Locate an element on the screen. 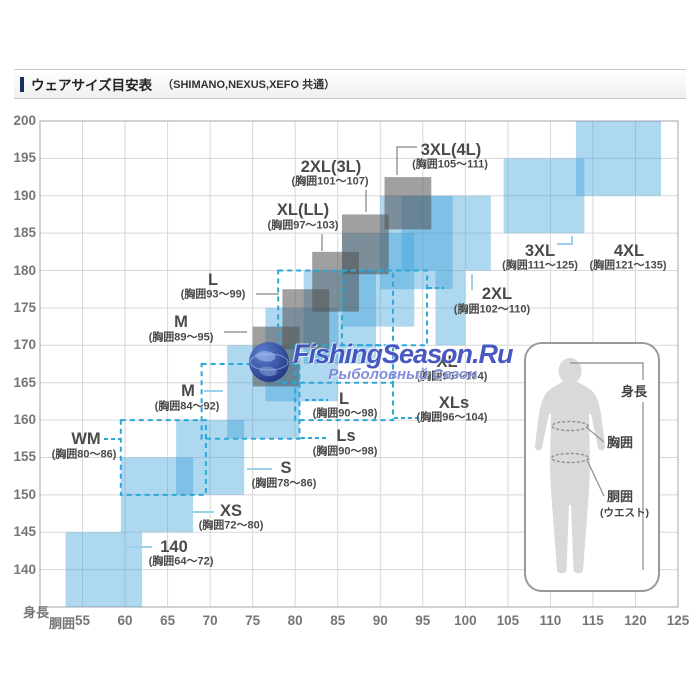 The image size is (700, 700). x-tick-75: 75 is located at coordinates (253, 620).